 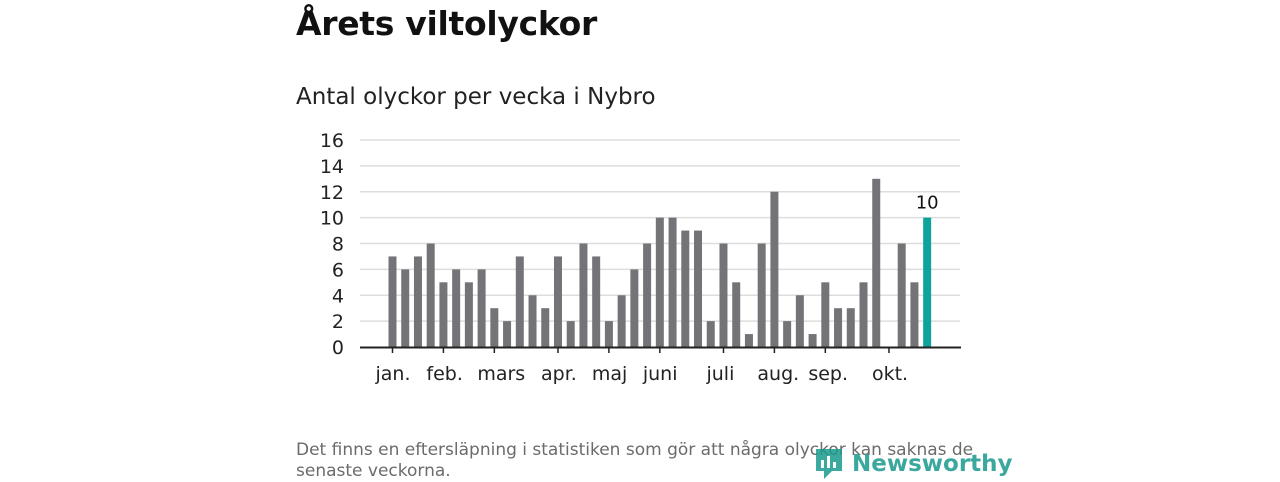 What do you see at coordinates (829, 464) in the screenshot?
I see `newsworthy-logo-icon` at bounding box center [829, 464].